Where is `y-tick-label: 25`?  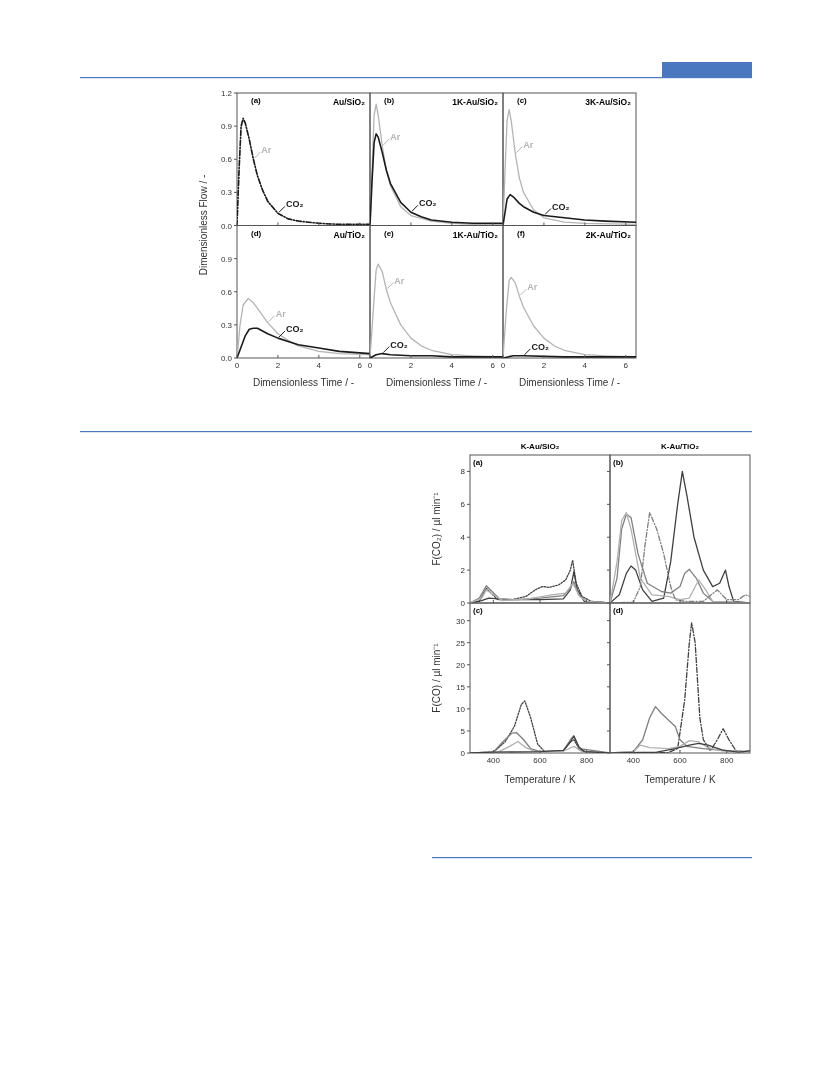 y-tick-label: 25 is located at coordinates (461, 643).